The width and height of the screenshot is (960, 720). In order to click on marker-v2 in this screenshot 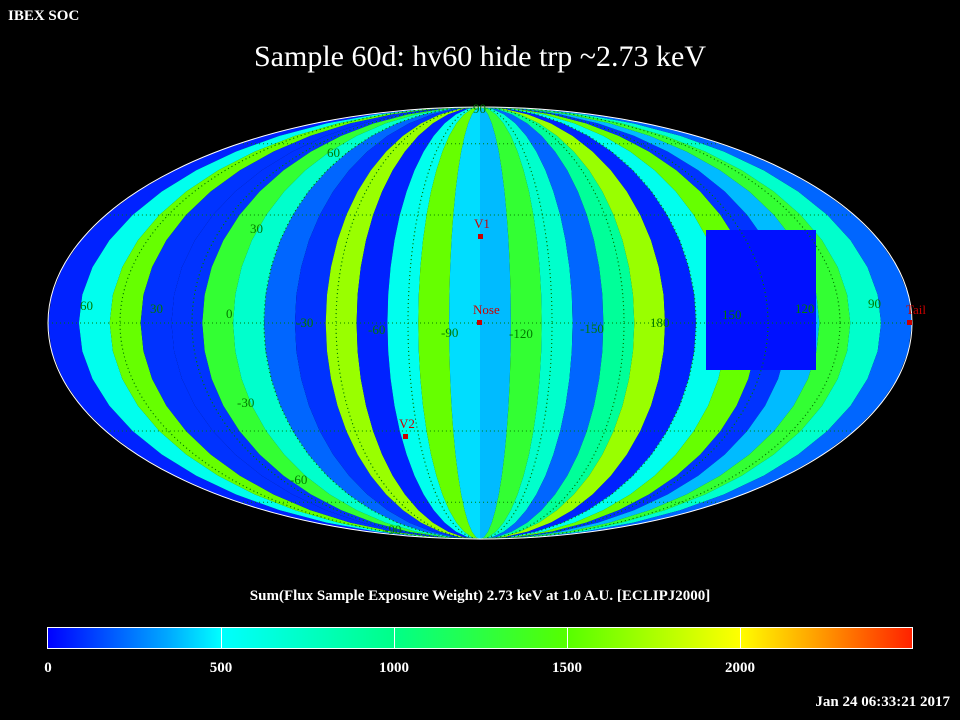, I will do `click(405, 436)`.